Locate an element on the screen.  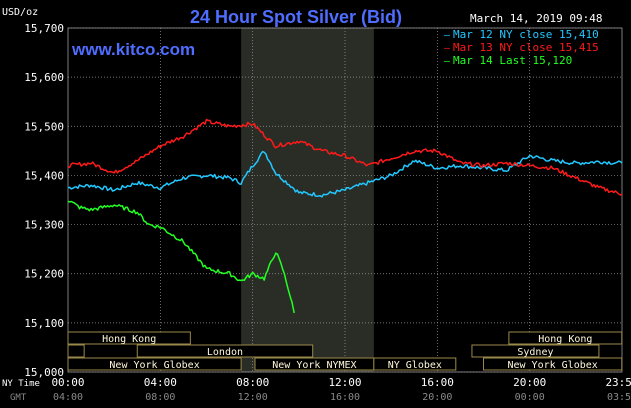
x-tick-label-gmt: 04:00 is located at coordinates (68, 397).